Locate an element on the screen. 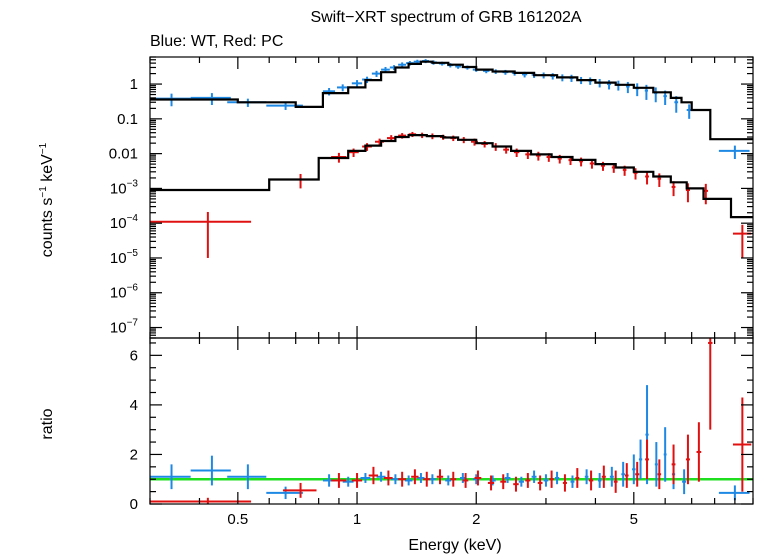  top-y-tick-label: 10⁻⁵ is located at coordinates (124, 257).